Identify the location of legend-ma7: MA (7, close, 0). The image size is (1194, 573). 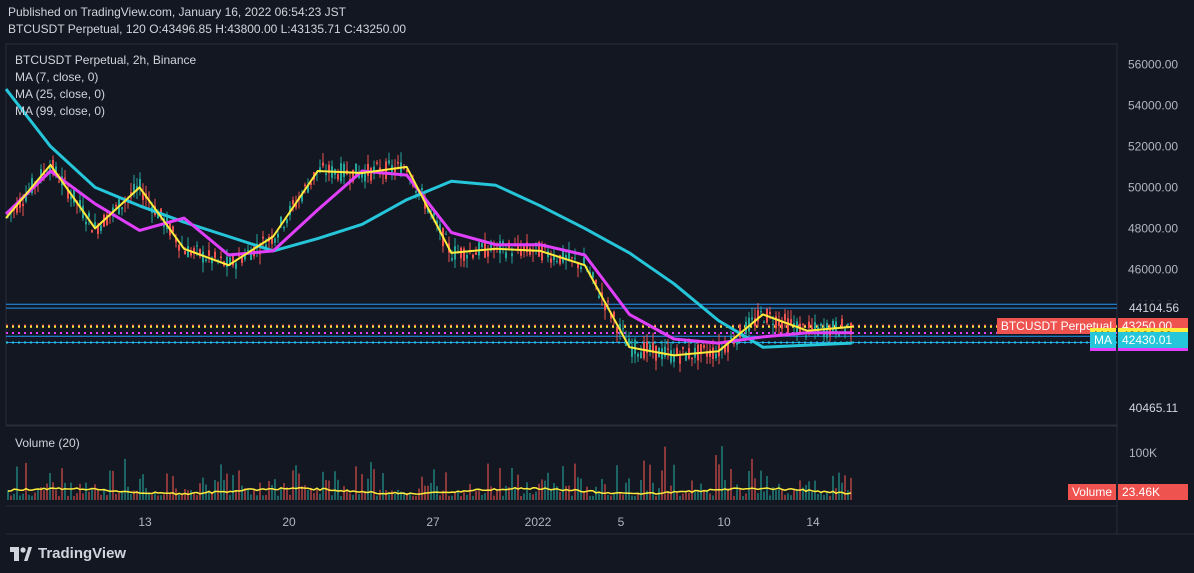
(57, 77).